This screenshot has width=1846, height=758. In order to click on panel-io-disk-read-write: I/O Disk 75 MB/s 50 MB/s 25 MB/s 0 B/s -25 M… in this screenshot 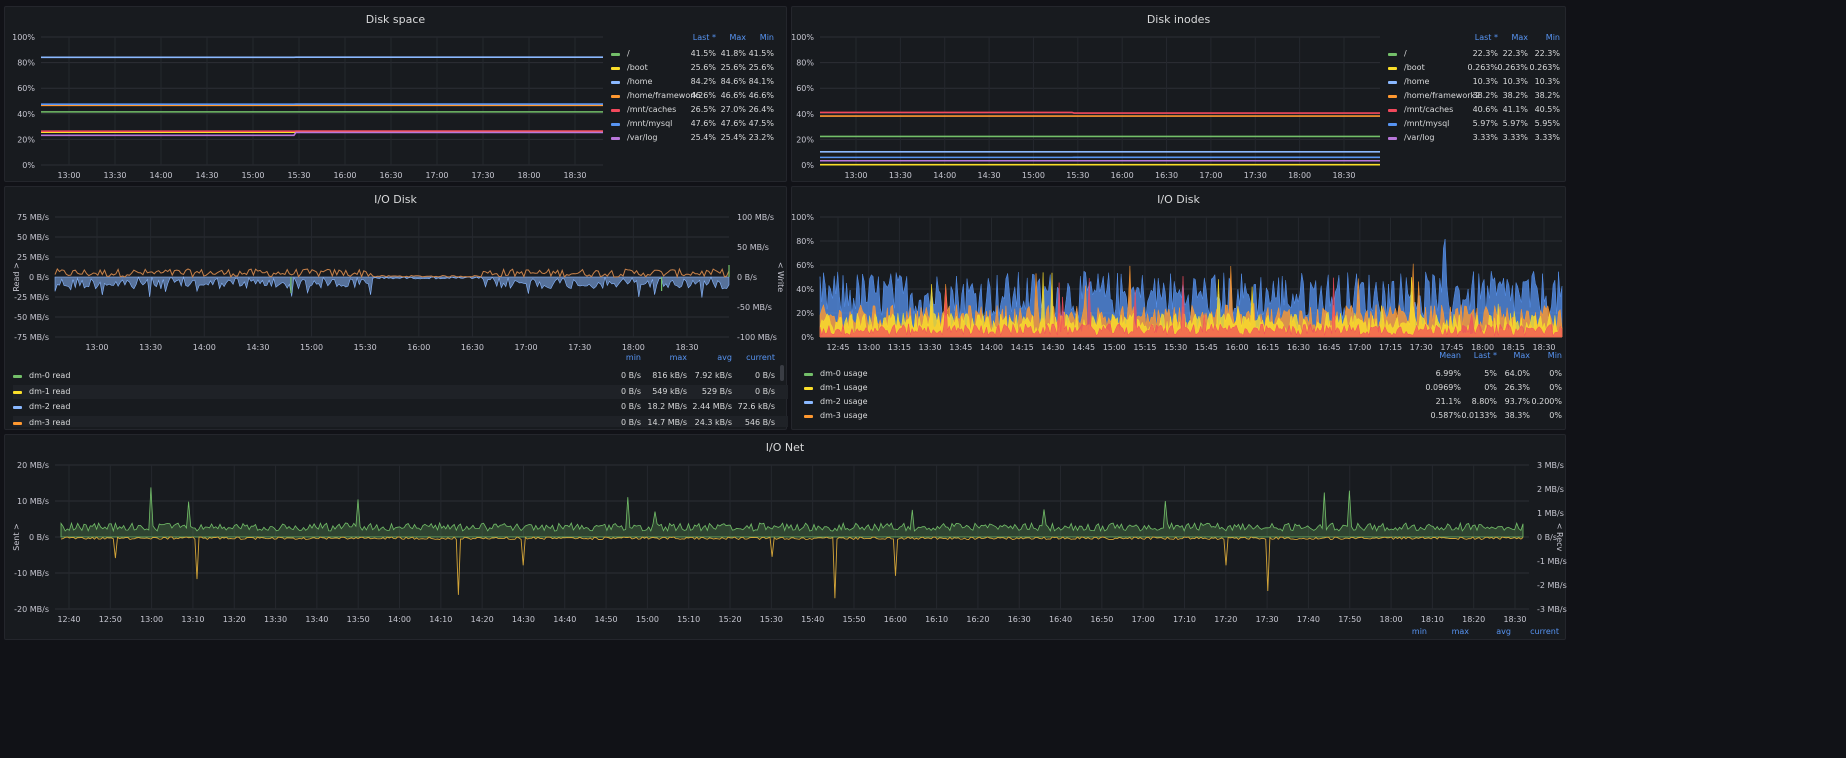, I will do `click(396, 308)`.